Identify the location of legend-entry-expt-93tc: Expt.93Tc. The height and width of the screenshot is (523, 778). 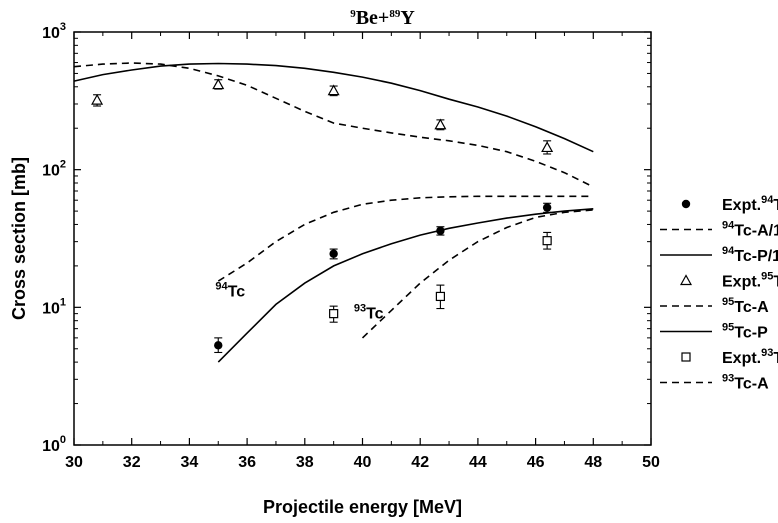
(729, 357).